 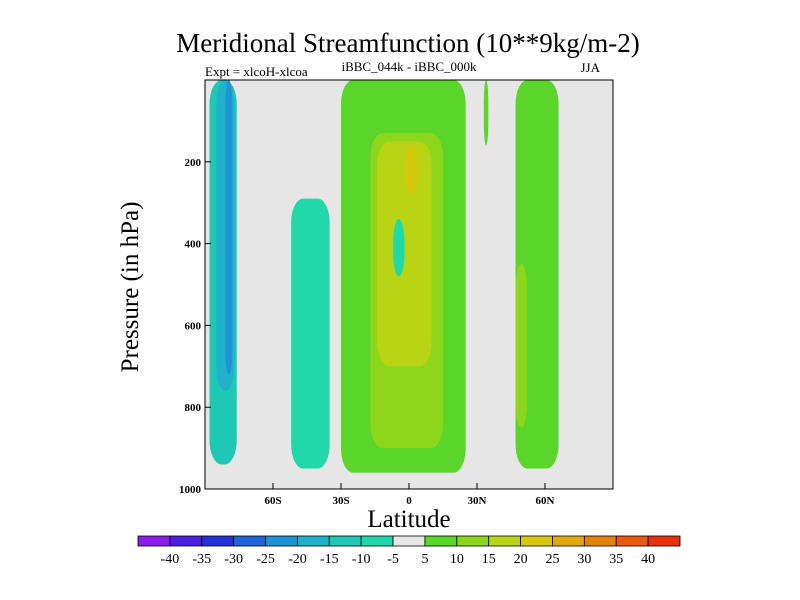 What do you see at coordinates (130, 287) in the screenshot?
I see `y-axis-label: Pressure (in hPa)` at bounding box center [130, 287].